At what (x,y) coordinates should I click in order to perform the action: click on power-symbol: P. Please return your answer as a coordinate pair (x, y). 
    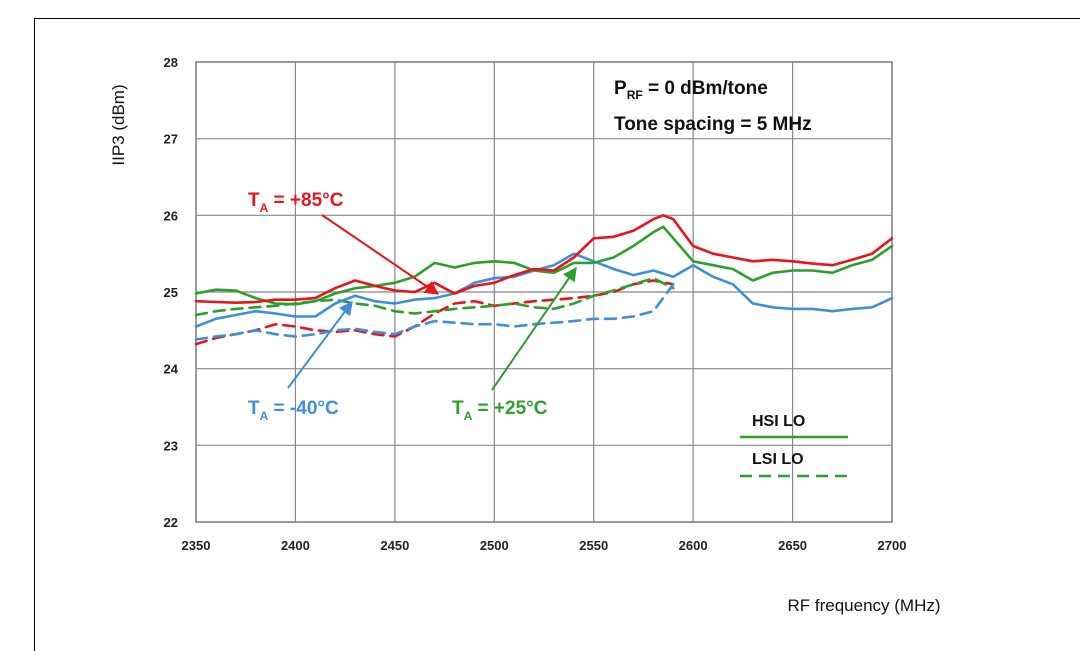
    Looking at the image, I should click on (620, 88).